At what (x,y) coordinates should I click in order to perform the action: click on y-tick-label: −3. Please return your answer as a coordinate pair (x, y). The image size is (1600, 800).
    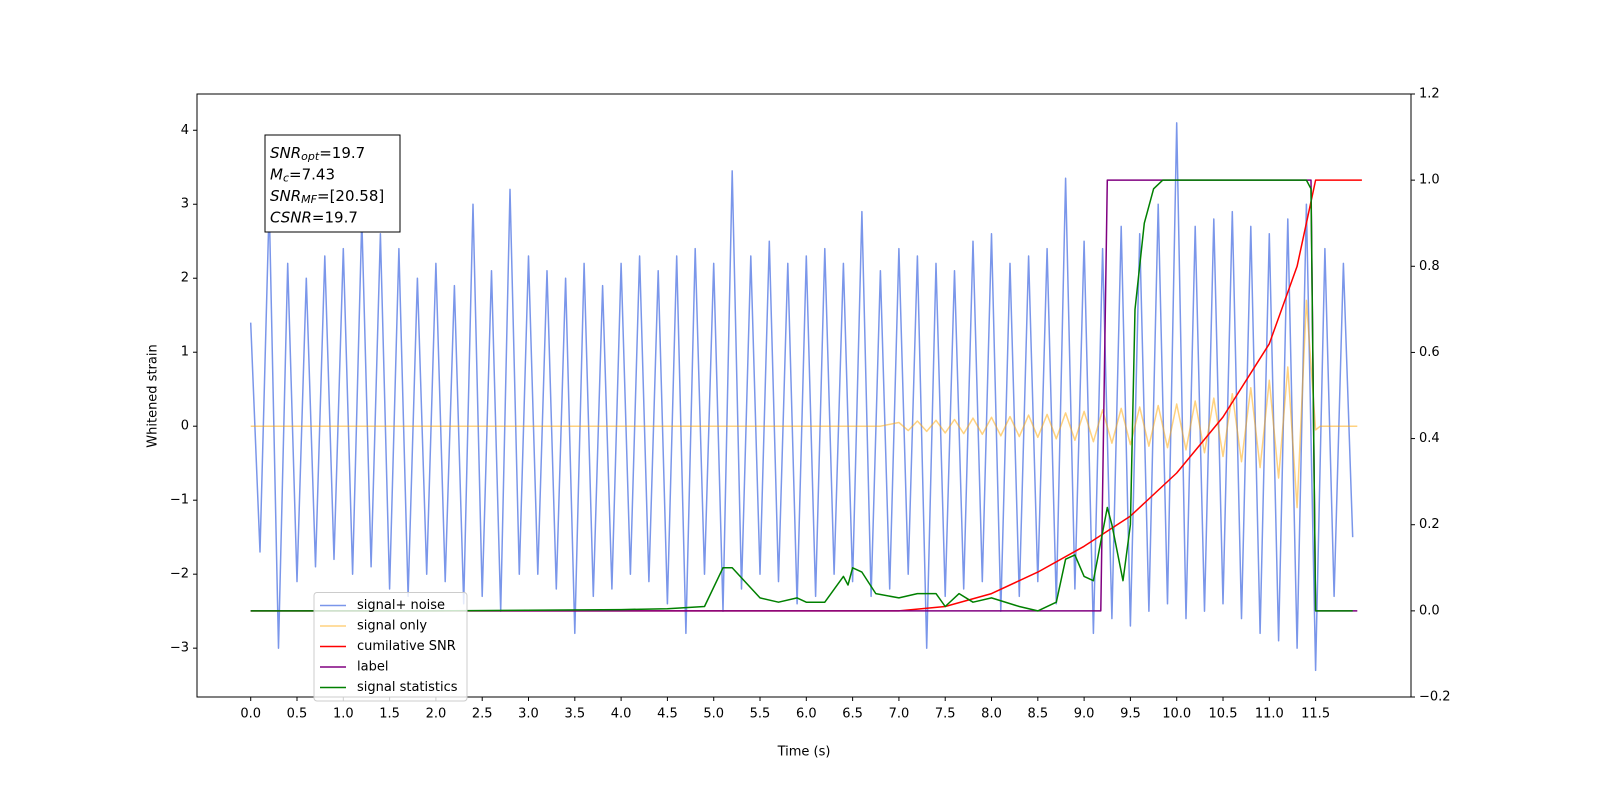
    Looking at the image, I should click on (179, 648).